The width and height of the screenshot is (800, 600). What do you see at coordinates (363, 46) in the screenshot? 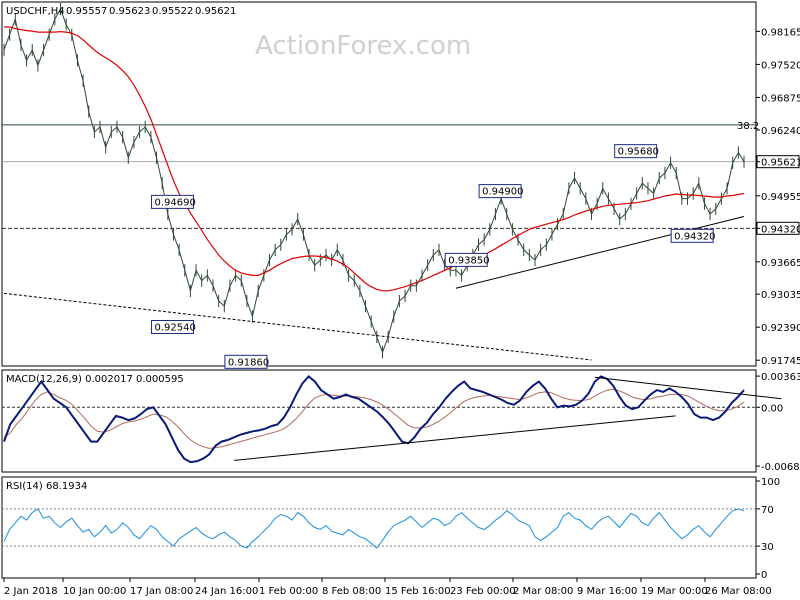
I see `watermark: ActionForex.com` at bounding box center [363, 46].